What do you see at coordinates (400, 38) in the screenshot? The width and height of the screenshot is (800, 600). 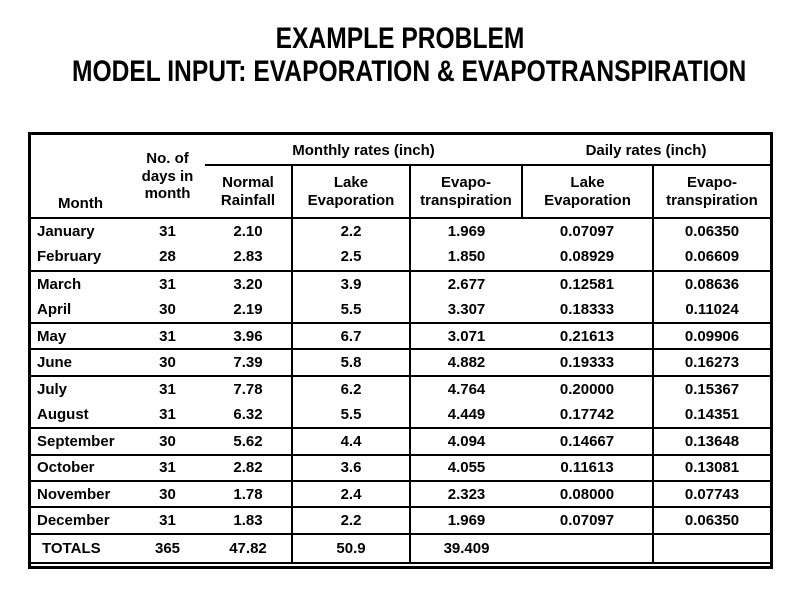 I see `title-line-1: EXAMPLE PROBLEM` at bounding box center [400, 38].